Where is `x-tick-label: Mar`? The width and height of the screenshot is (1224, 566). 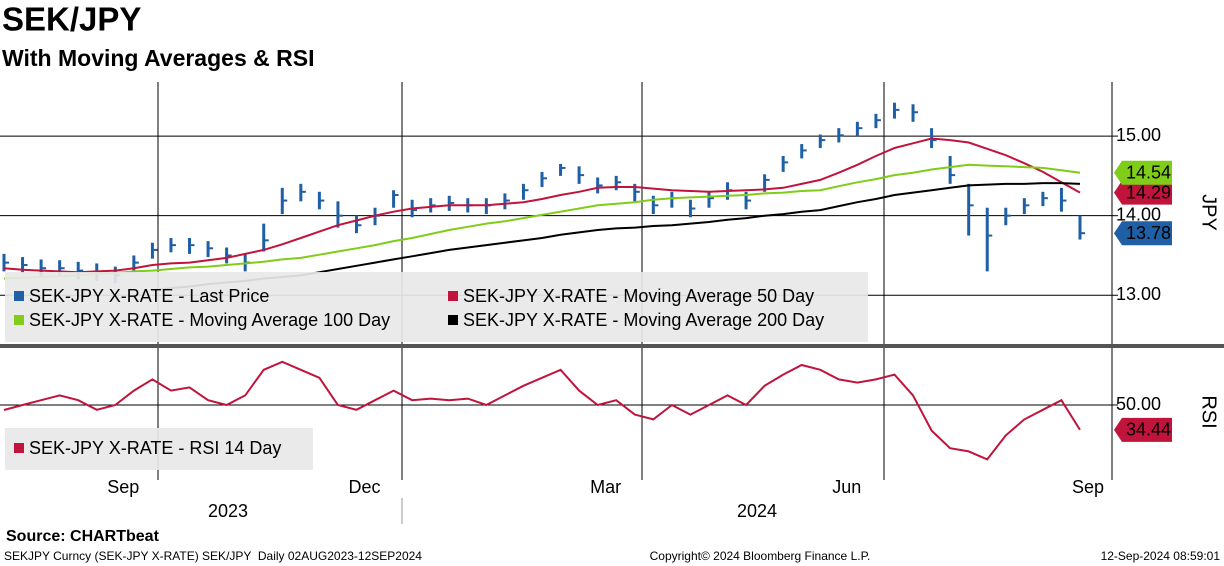 x-tick-label: Mar is located at coordinates (605, 487).